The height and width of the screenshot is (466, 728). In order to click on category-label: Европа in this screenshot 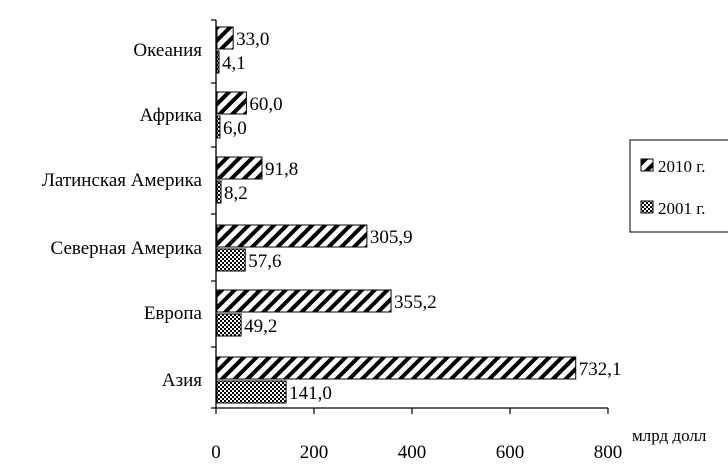, I will do `click(173, 313)`.